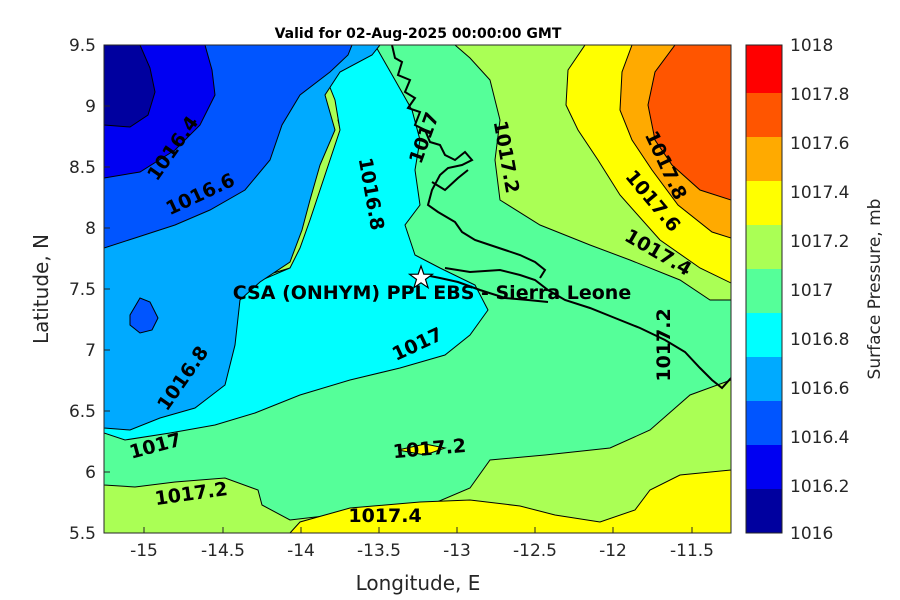 This screenshot has width=900, height=600. Describe the element at coordinates (384, 516) in the screenshot. I see `contour-label: 1017.4` at that location.